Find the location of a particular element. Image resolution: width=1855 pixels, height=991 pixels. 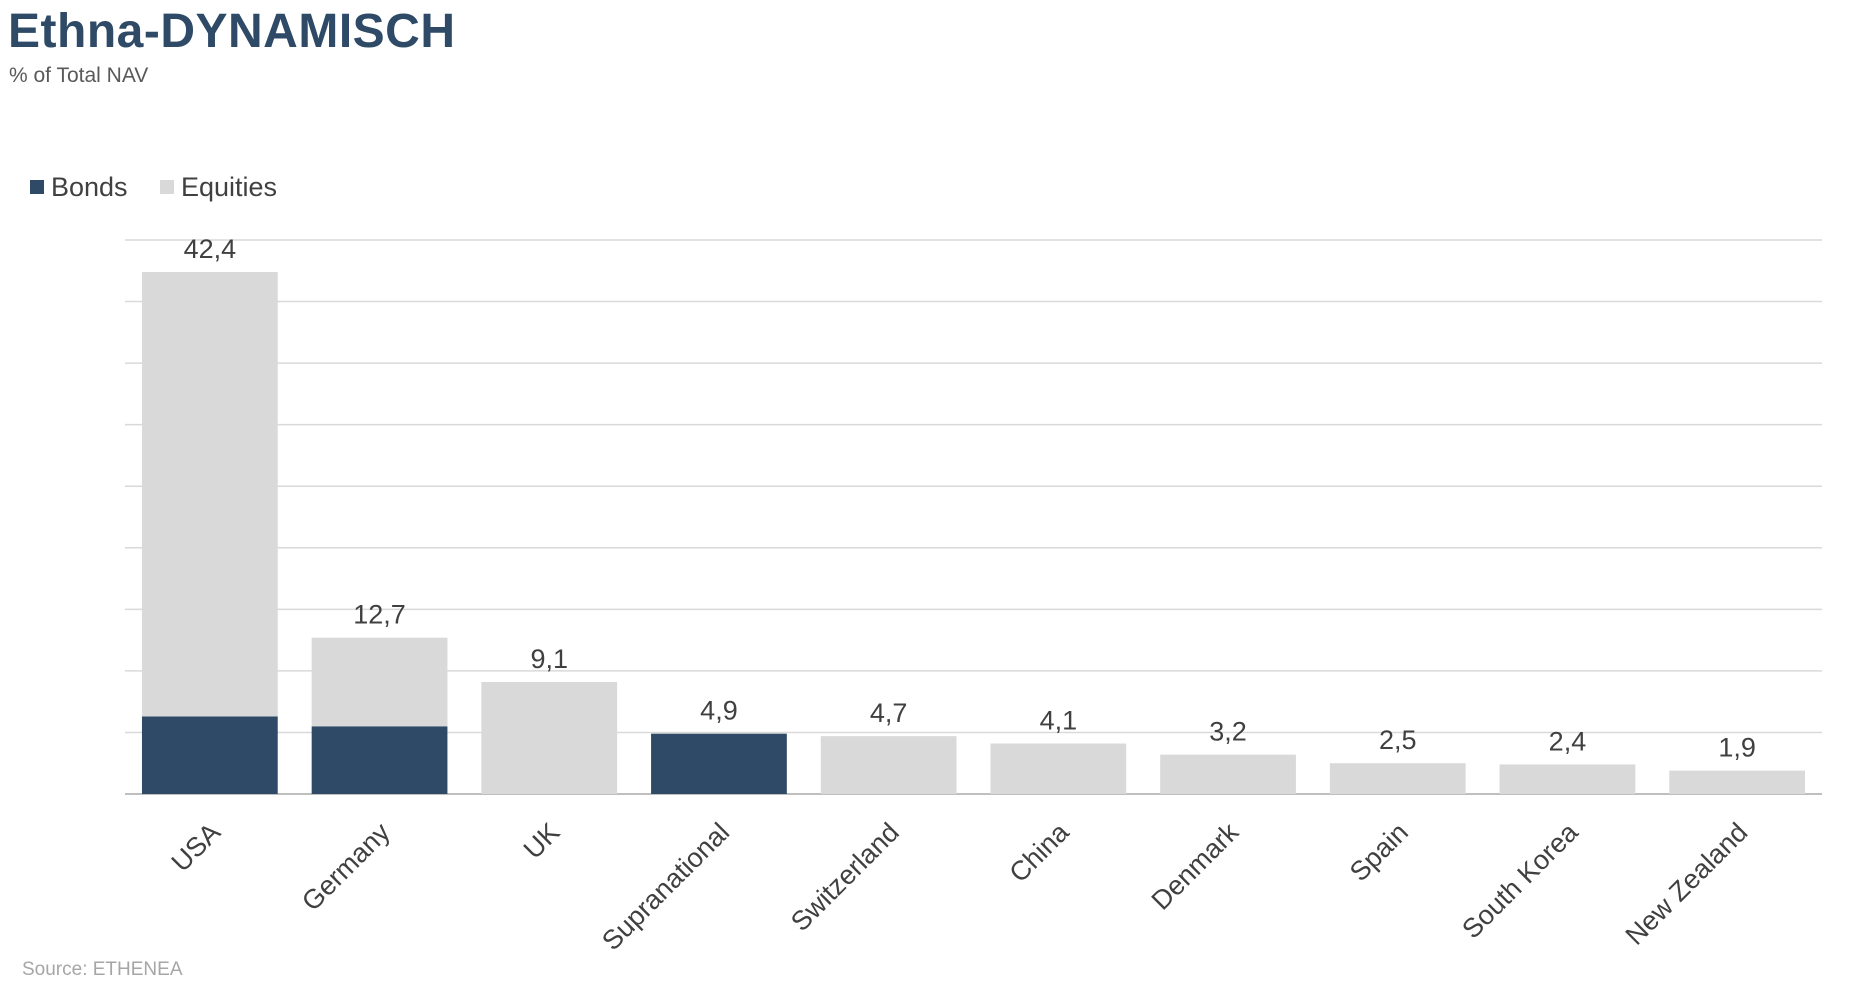

bar-equities-denmark is located at coordinates (1228, 774).